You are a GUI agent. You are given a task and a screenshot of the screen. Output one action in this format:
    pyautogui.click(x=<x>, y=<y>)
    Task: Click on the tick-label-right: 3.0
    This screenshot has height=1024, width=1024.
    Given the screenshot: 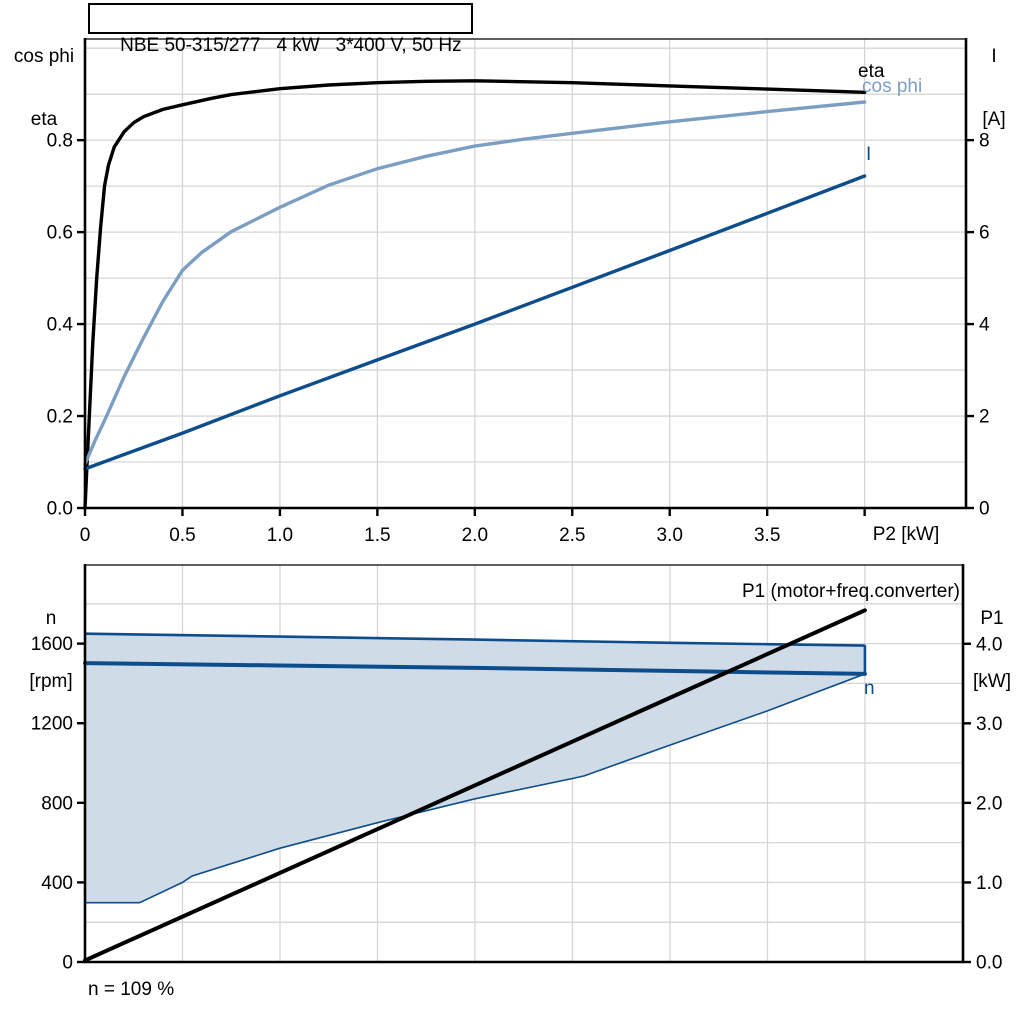 What is the action you would take?
    pyautogui.click(x=989, y=724)
    